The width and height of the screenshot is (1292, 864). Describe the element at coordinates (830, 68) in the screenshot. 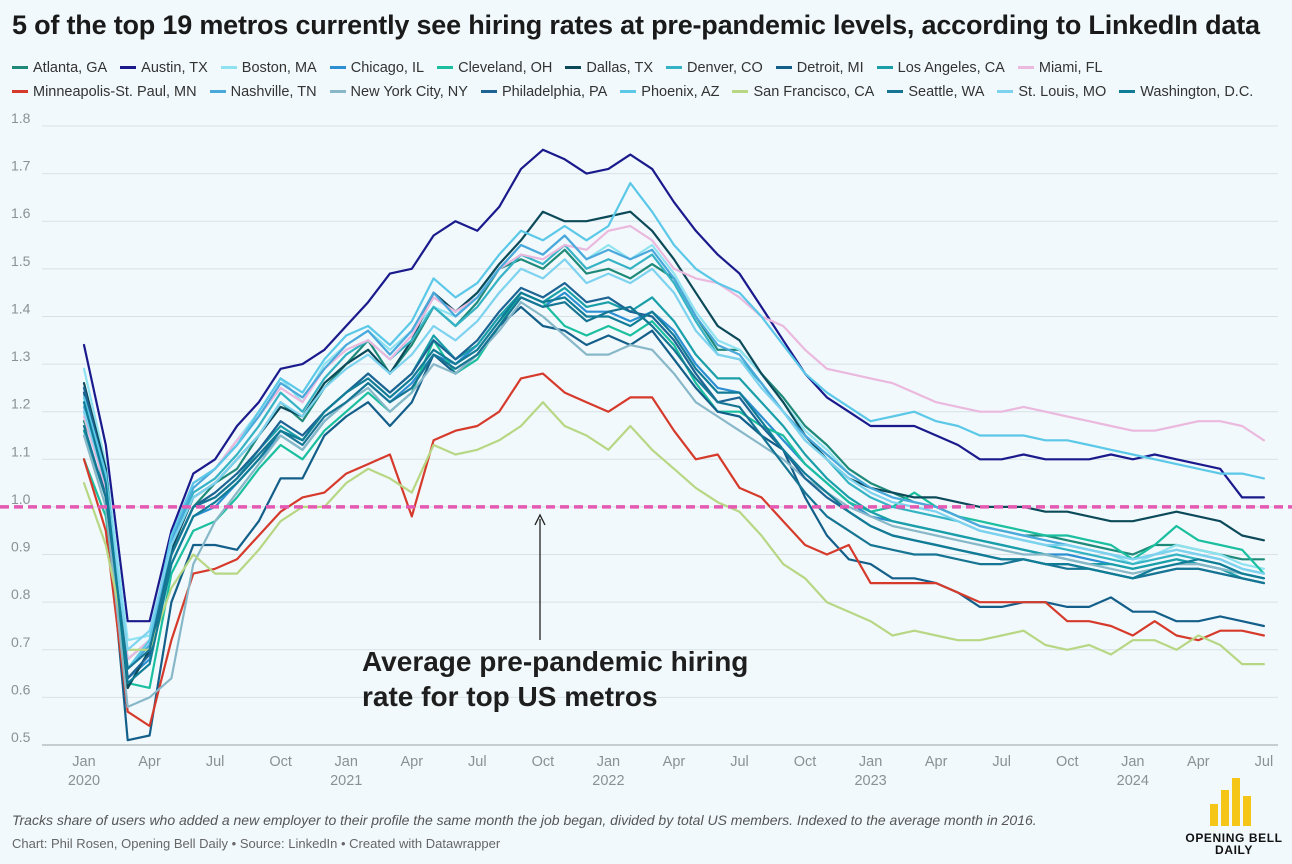

I see `legend-label: Detroit, MI` at that location.